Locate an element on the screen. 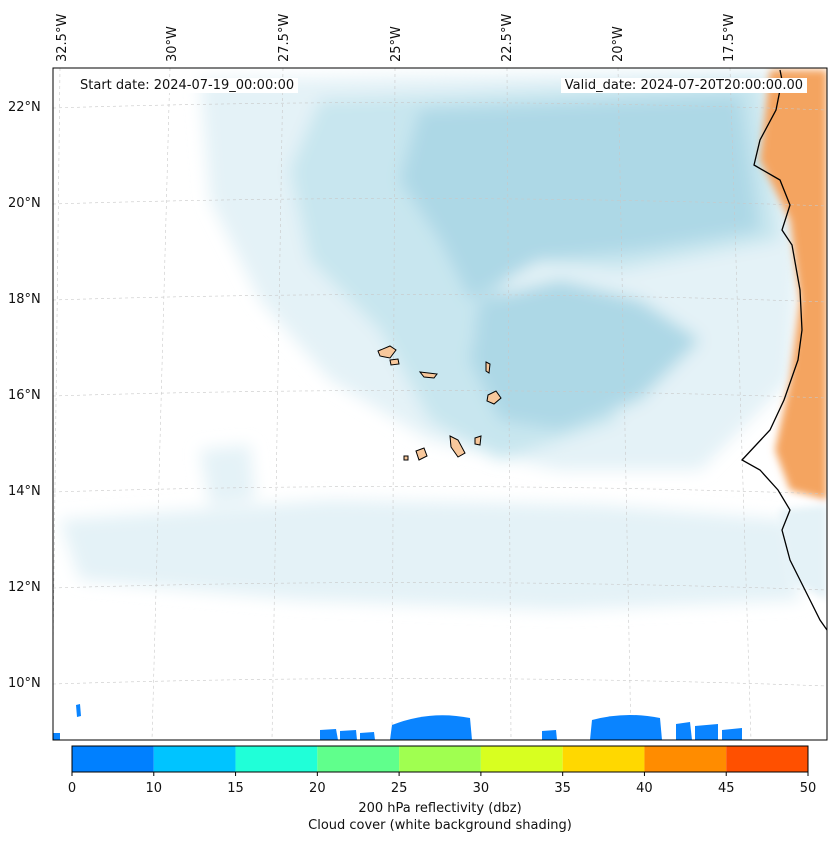  lat-label: 12°N is located at coordinates (24, 587).